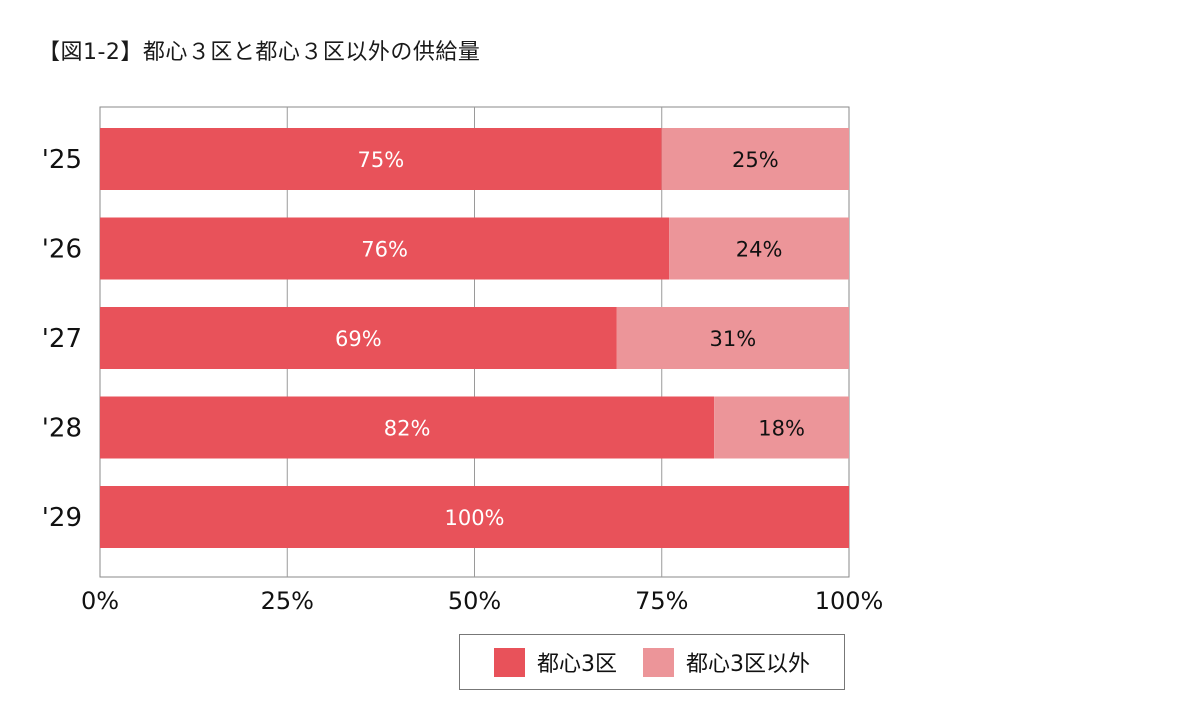 The height and width of the screenshot is (728, 1200). Describe the element at coordinates (62, 339) in the screenshot. I see `category-label: '27` at that location.